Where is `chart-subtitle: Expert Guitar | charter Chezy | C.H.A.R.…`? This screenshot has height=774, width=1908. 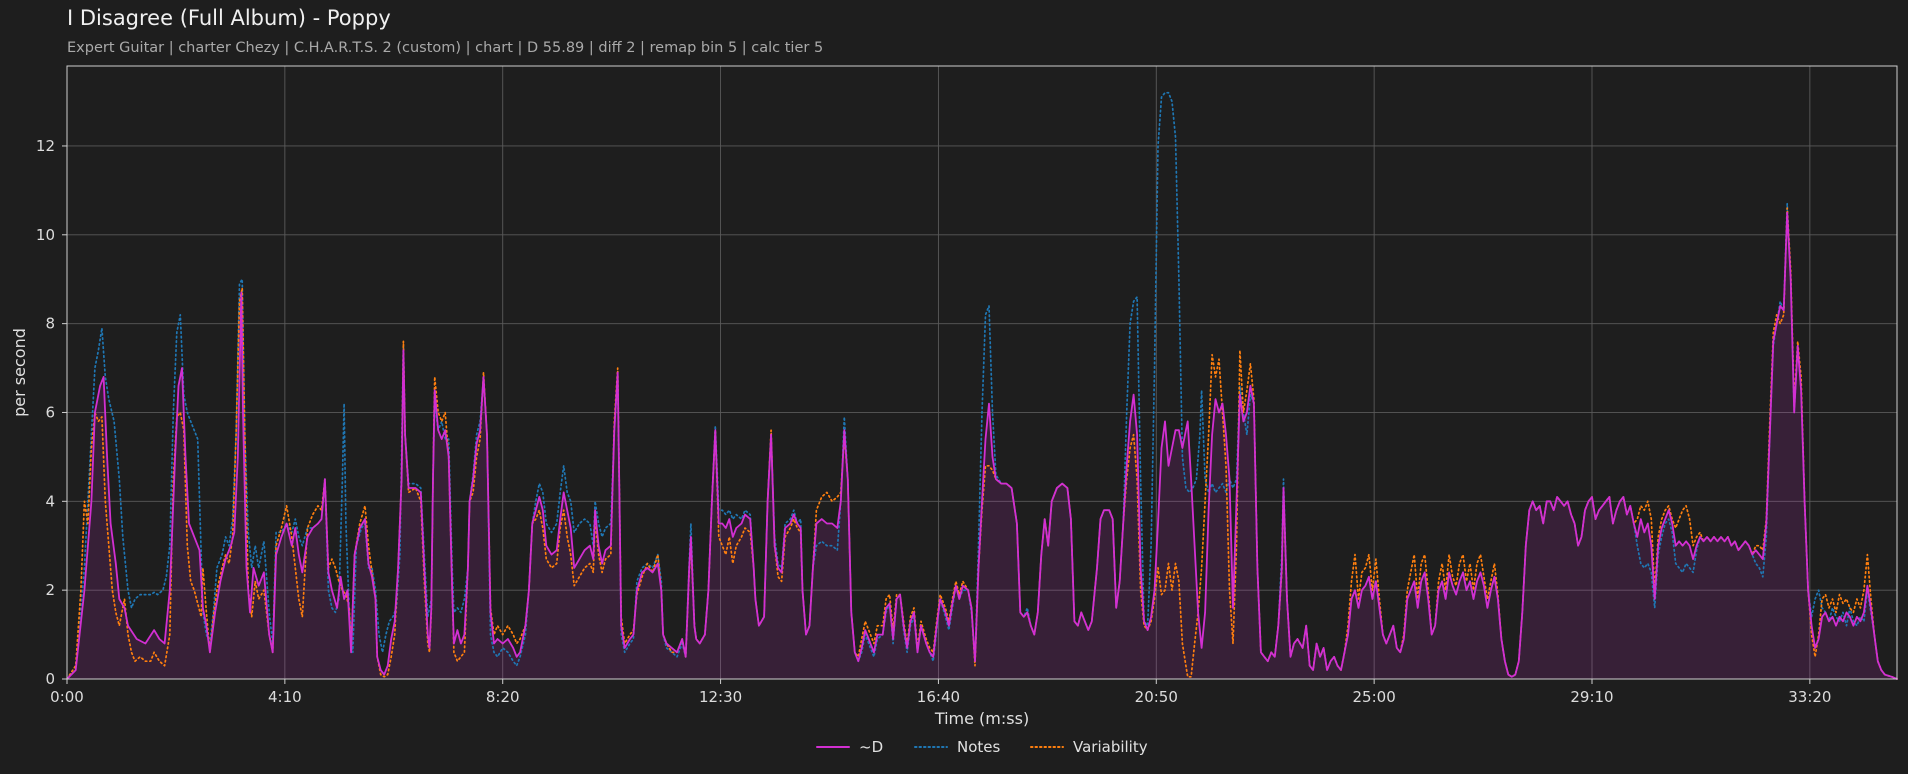
chart-subtitle: Expert Guitar | charter Chezy | C.H.A.R.… is located at coordinates (445, 48).